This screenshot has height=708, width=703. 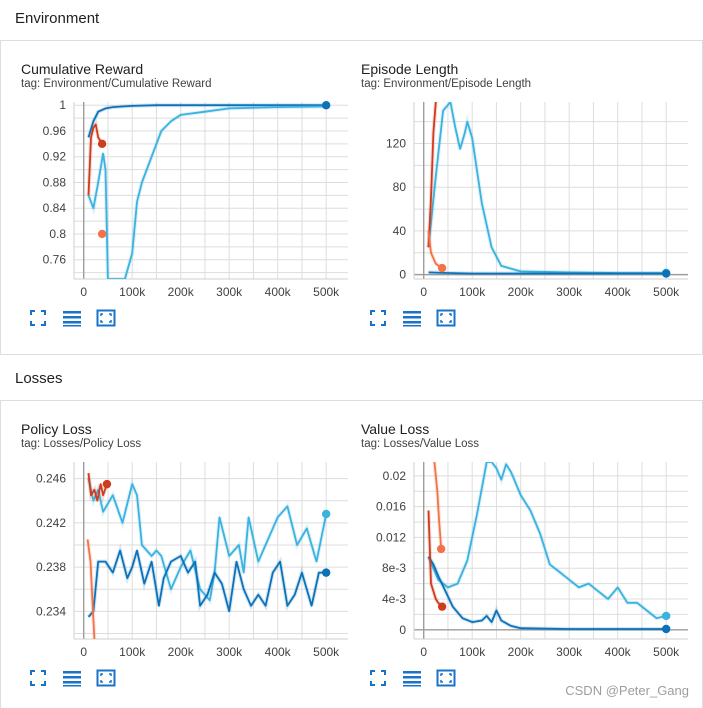 I want to click on series-shadow-run-dark-blue, so click(x=206, y=581).